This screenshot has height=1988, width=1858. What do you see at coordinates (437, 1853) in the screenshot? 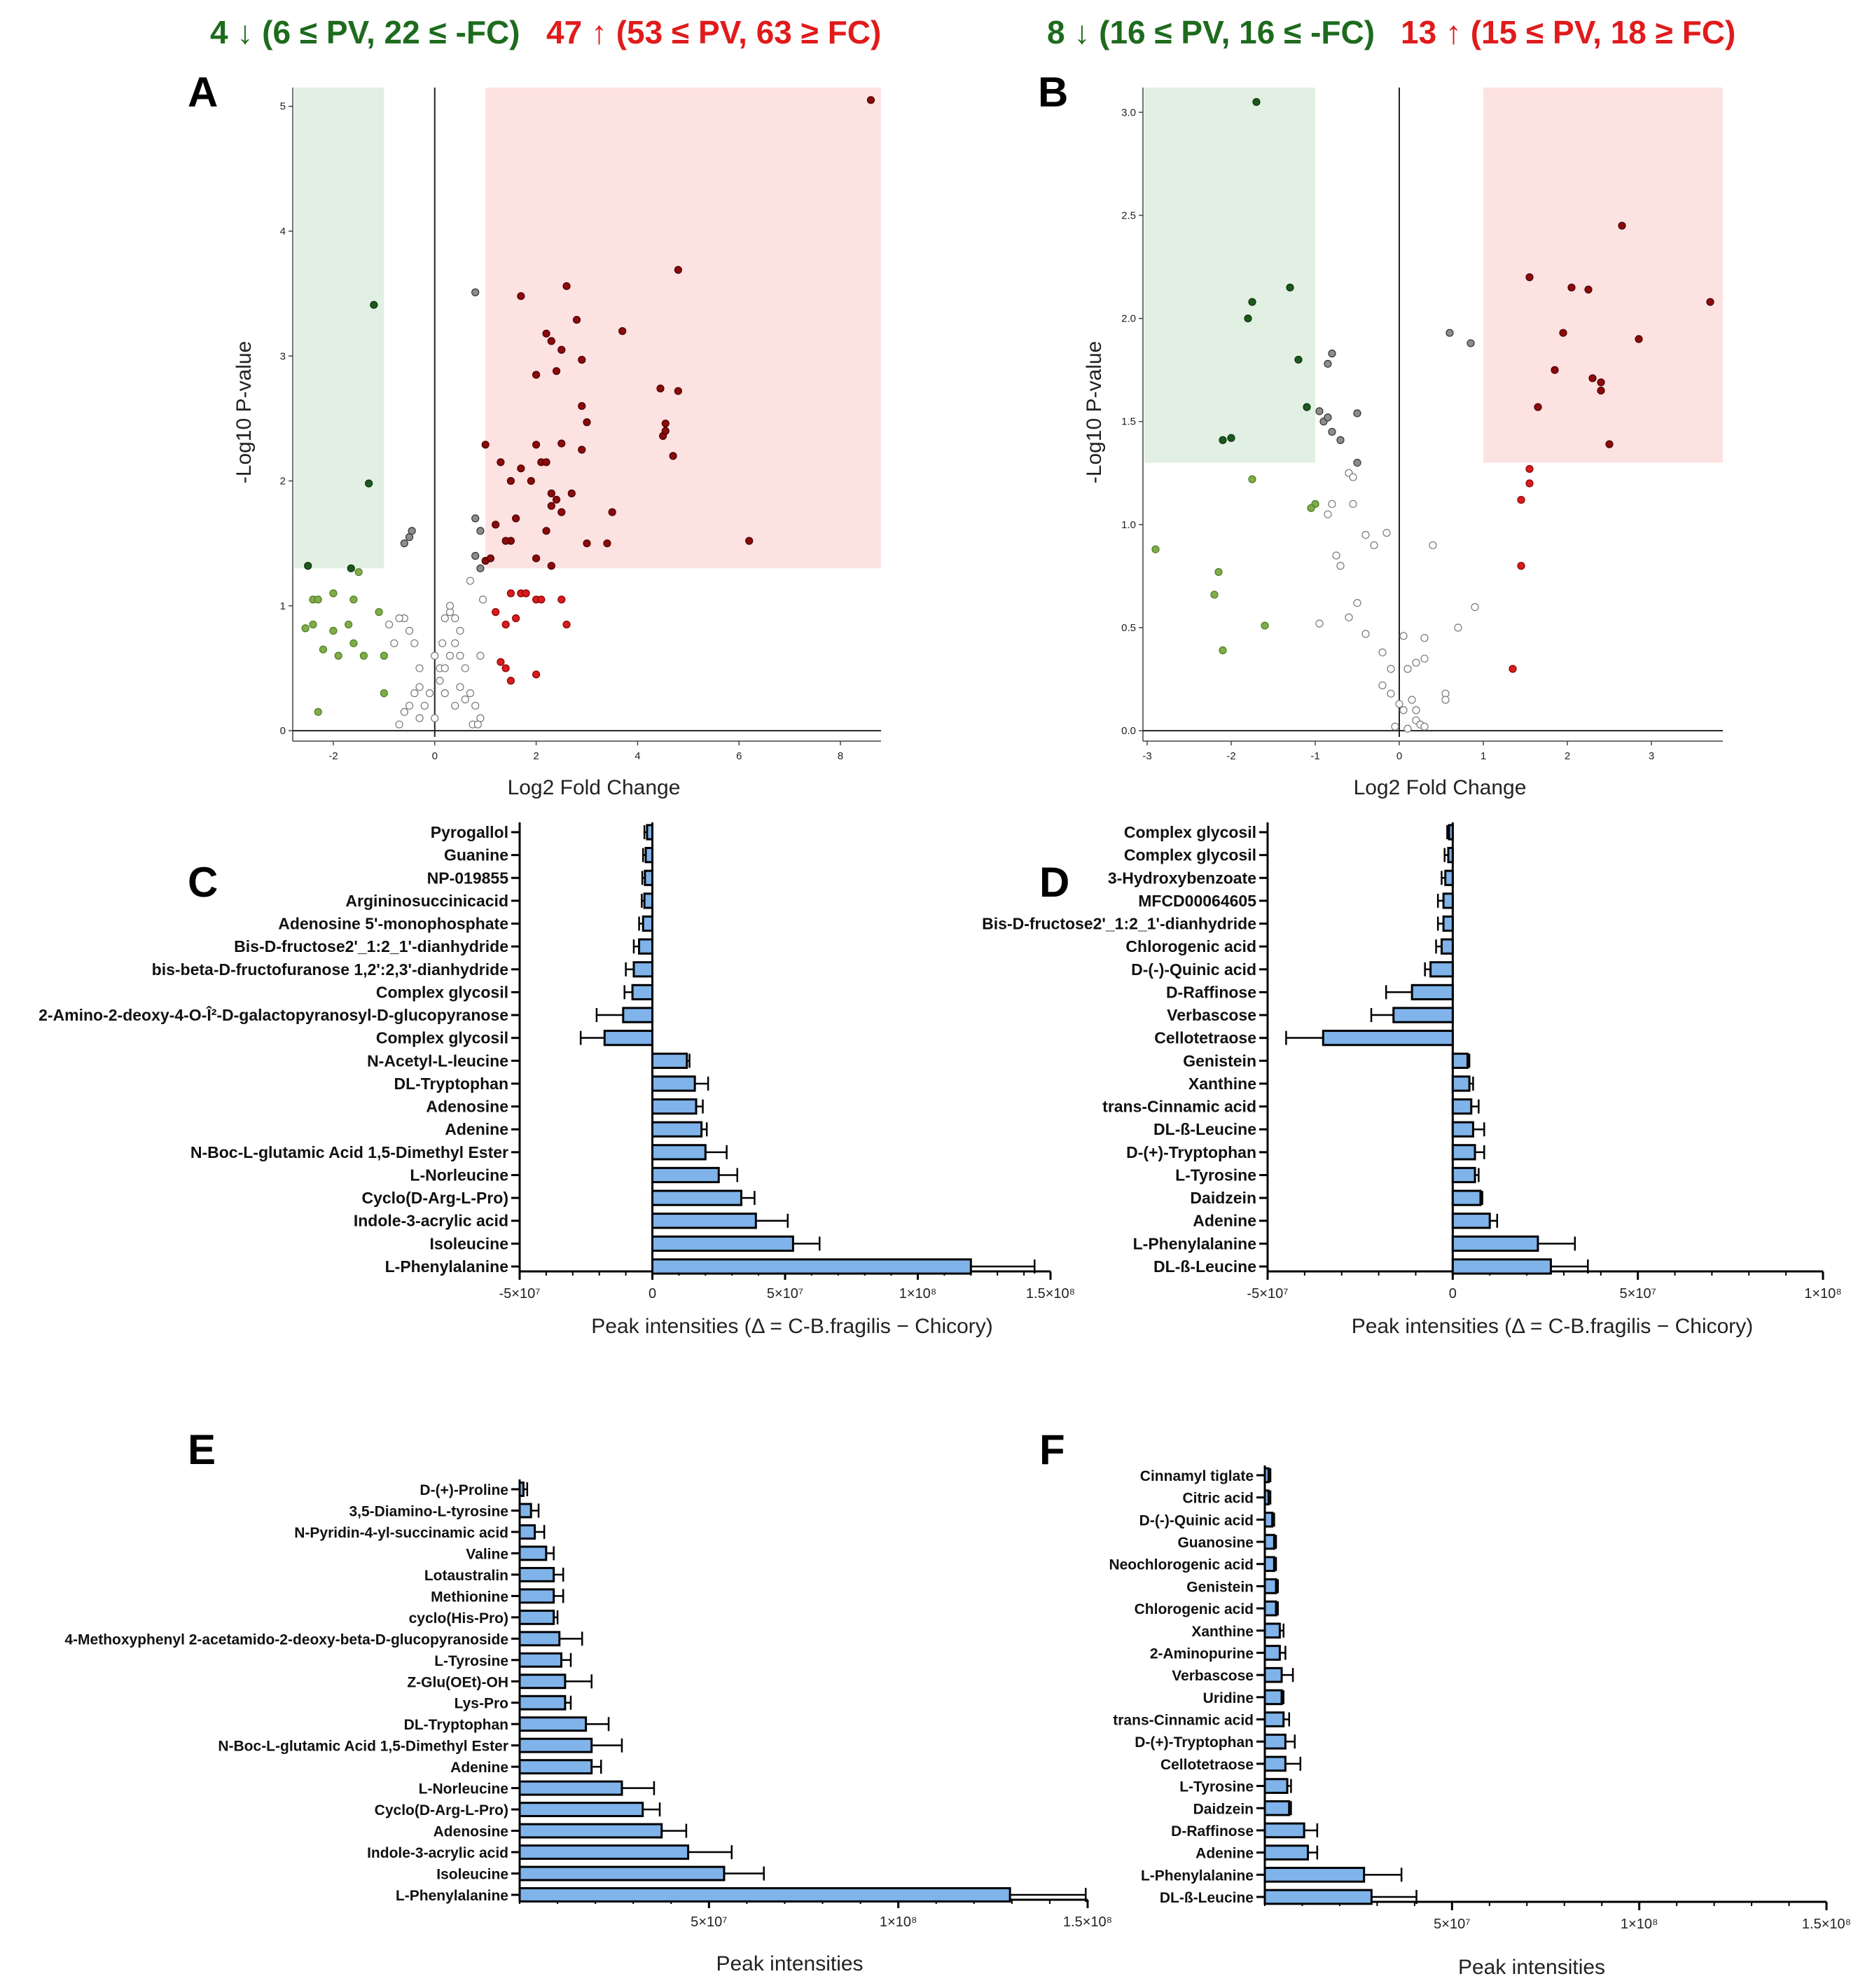
I see `category-label: Indole-3-acrylic acid` at bounding box center [437, 1853].